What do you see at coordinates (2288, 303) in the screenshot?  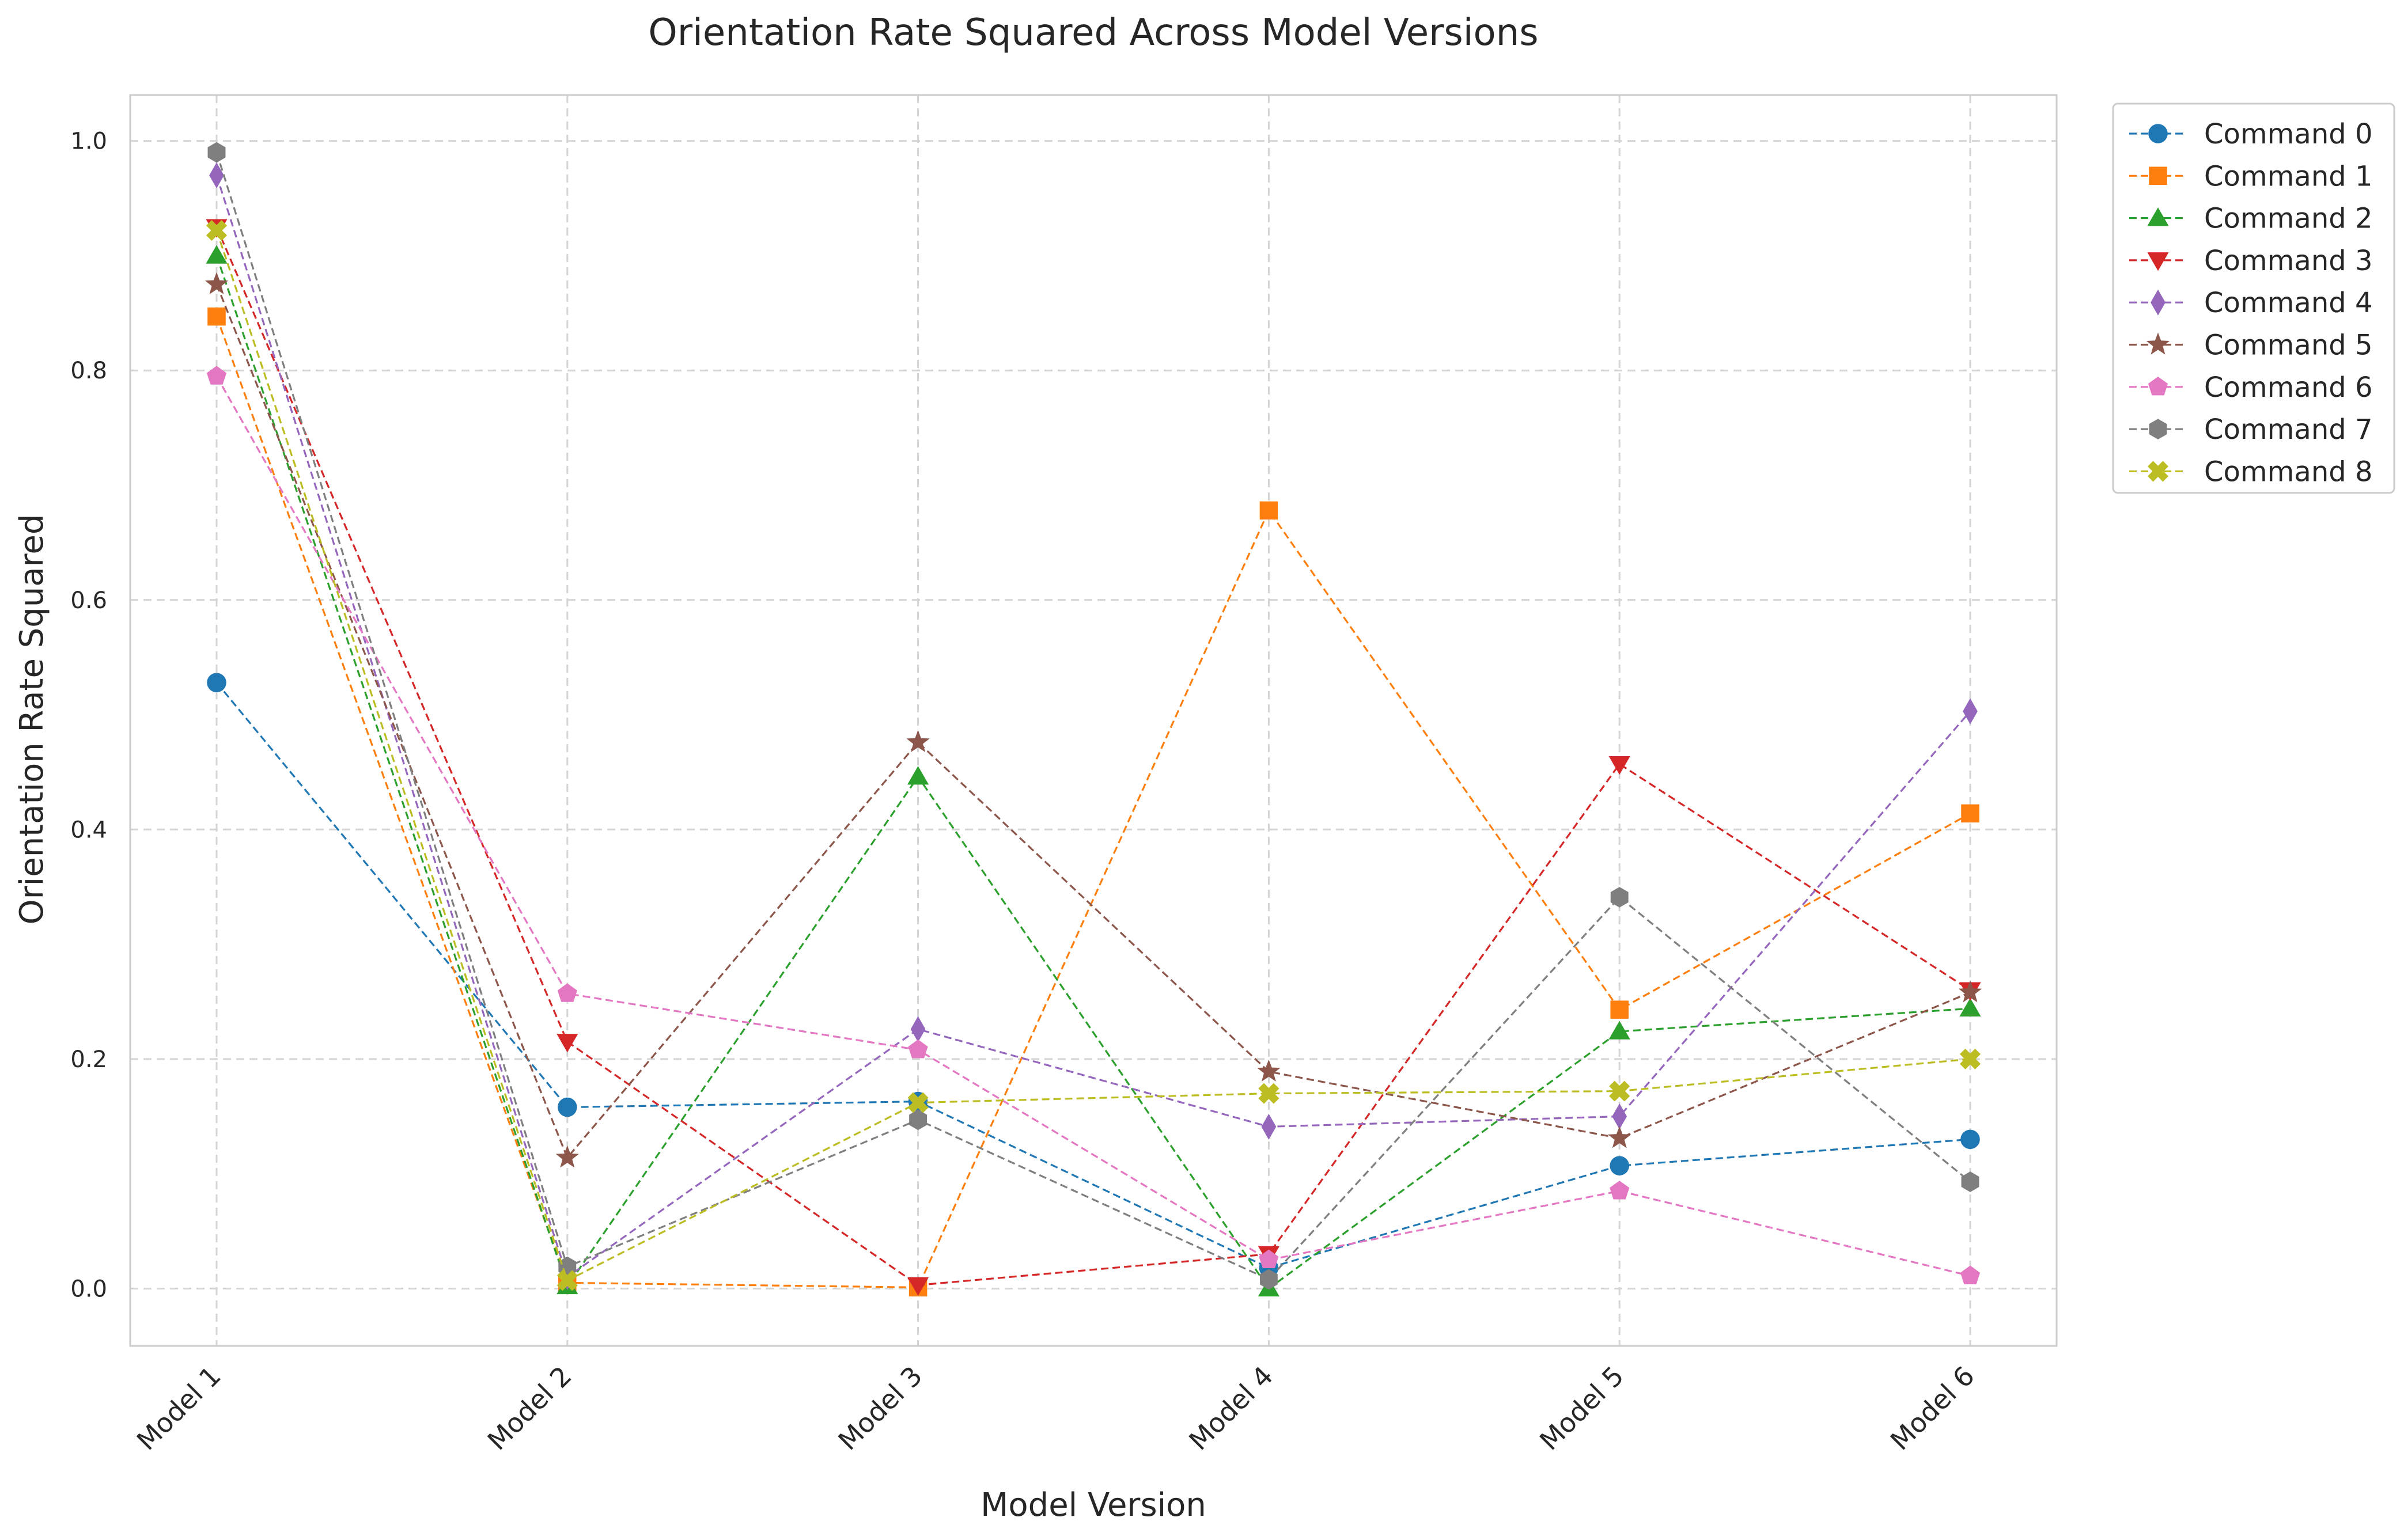 I see `legend-label: Command 4` at bounding box center [2288, 303].